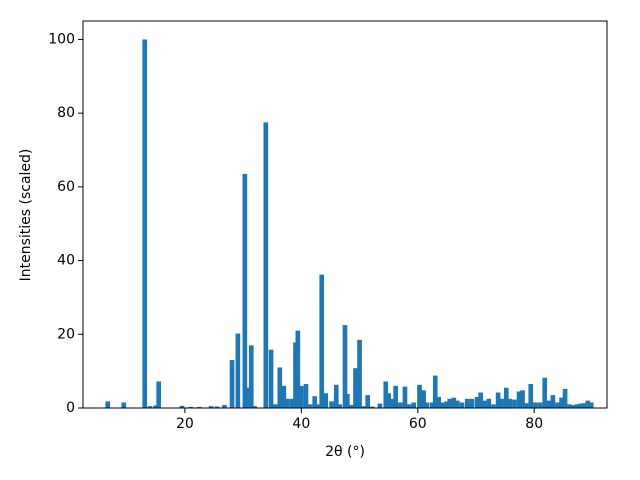 The image size is (640, 480). Describe the element at coordinates (301, 424) in the screenshot. I see `x-tick-label: 40` at that location.